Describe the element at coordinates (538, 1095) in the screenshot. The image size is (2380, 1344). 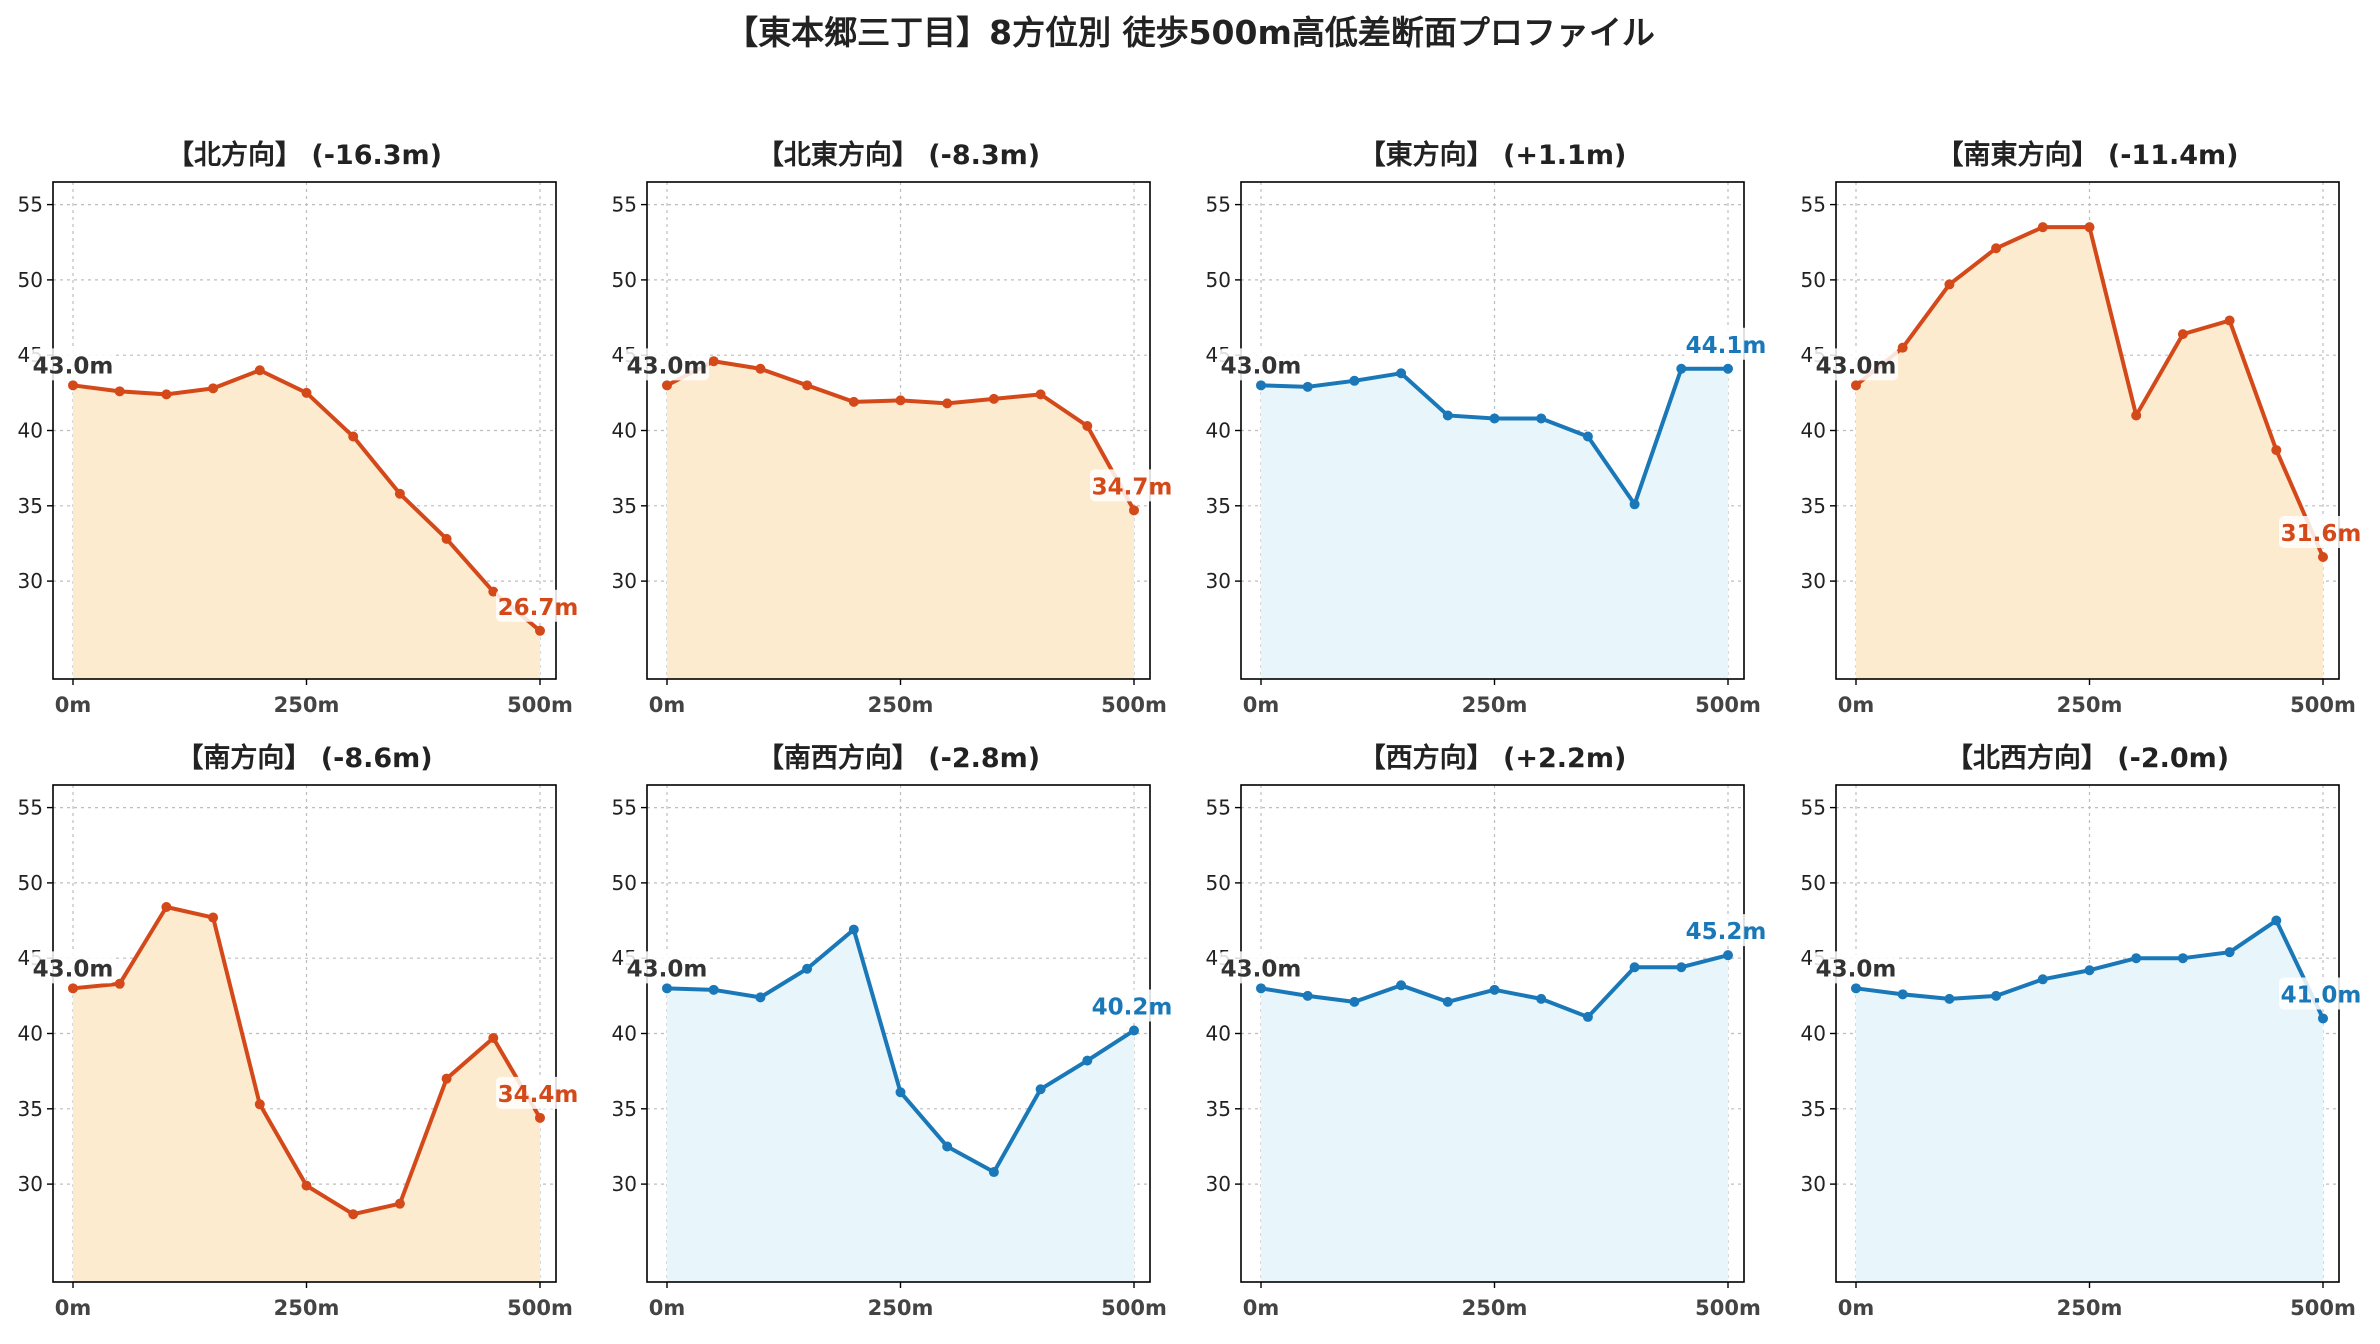
I see `end-label: 34.4m` at that location.